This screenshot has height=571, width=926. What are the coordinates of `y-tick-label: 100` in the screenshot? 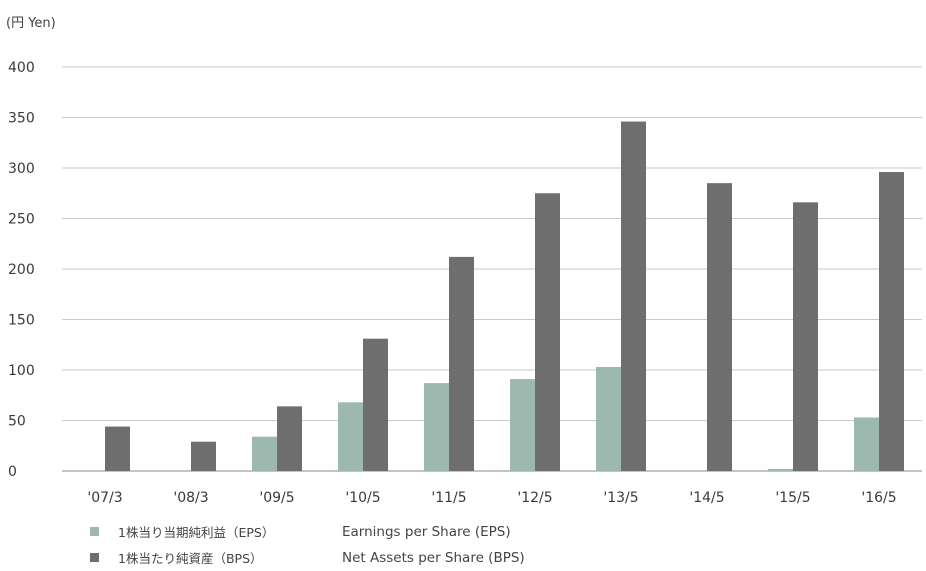 It's located at (21, 371).